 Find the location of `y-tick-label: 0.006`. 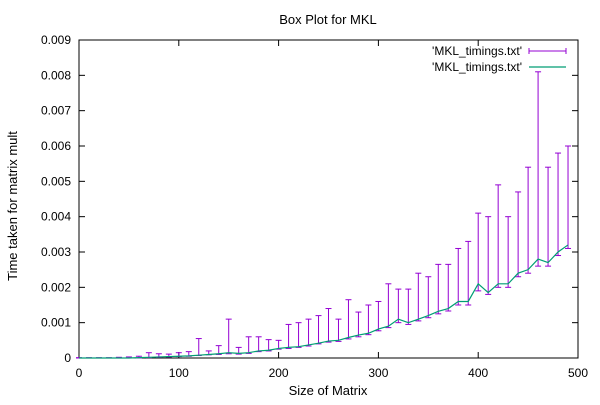

y-tick-label: 0.006 is located at coordinates (56, 146).